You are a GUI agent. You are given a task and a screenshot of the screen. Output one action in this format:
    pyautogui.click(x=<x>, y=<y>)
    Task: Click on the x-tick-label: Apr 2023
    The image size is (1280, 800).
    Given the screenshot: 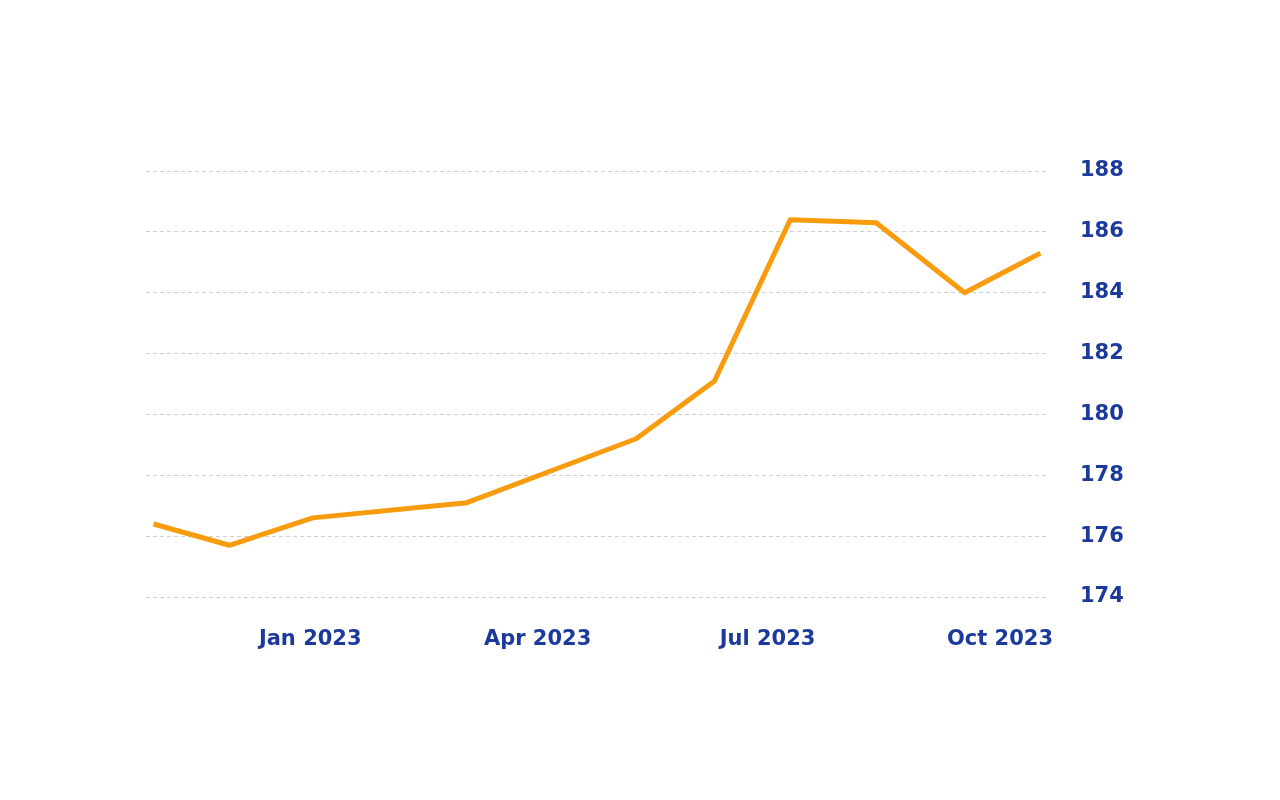 What is the action you would take?
    pyautogui.click(x=537, y=638)
    